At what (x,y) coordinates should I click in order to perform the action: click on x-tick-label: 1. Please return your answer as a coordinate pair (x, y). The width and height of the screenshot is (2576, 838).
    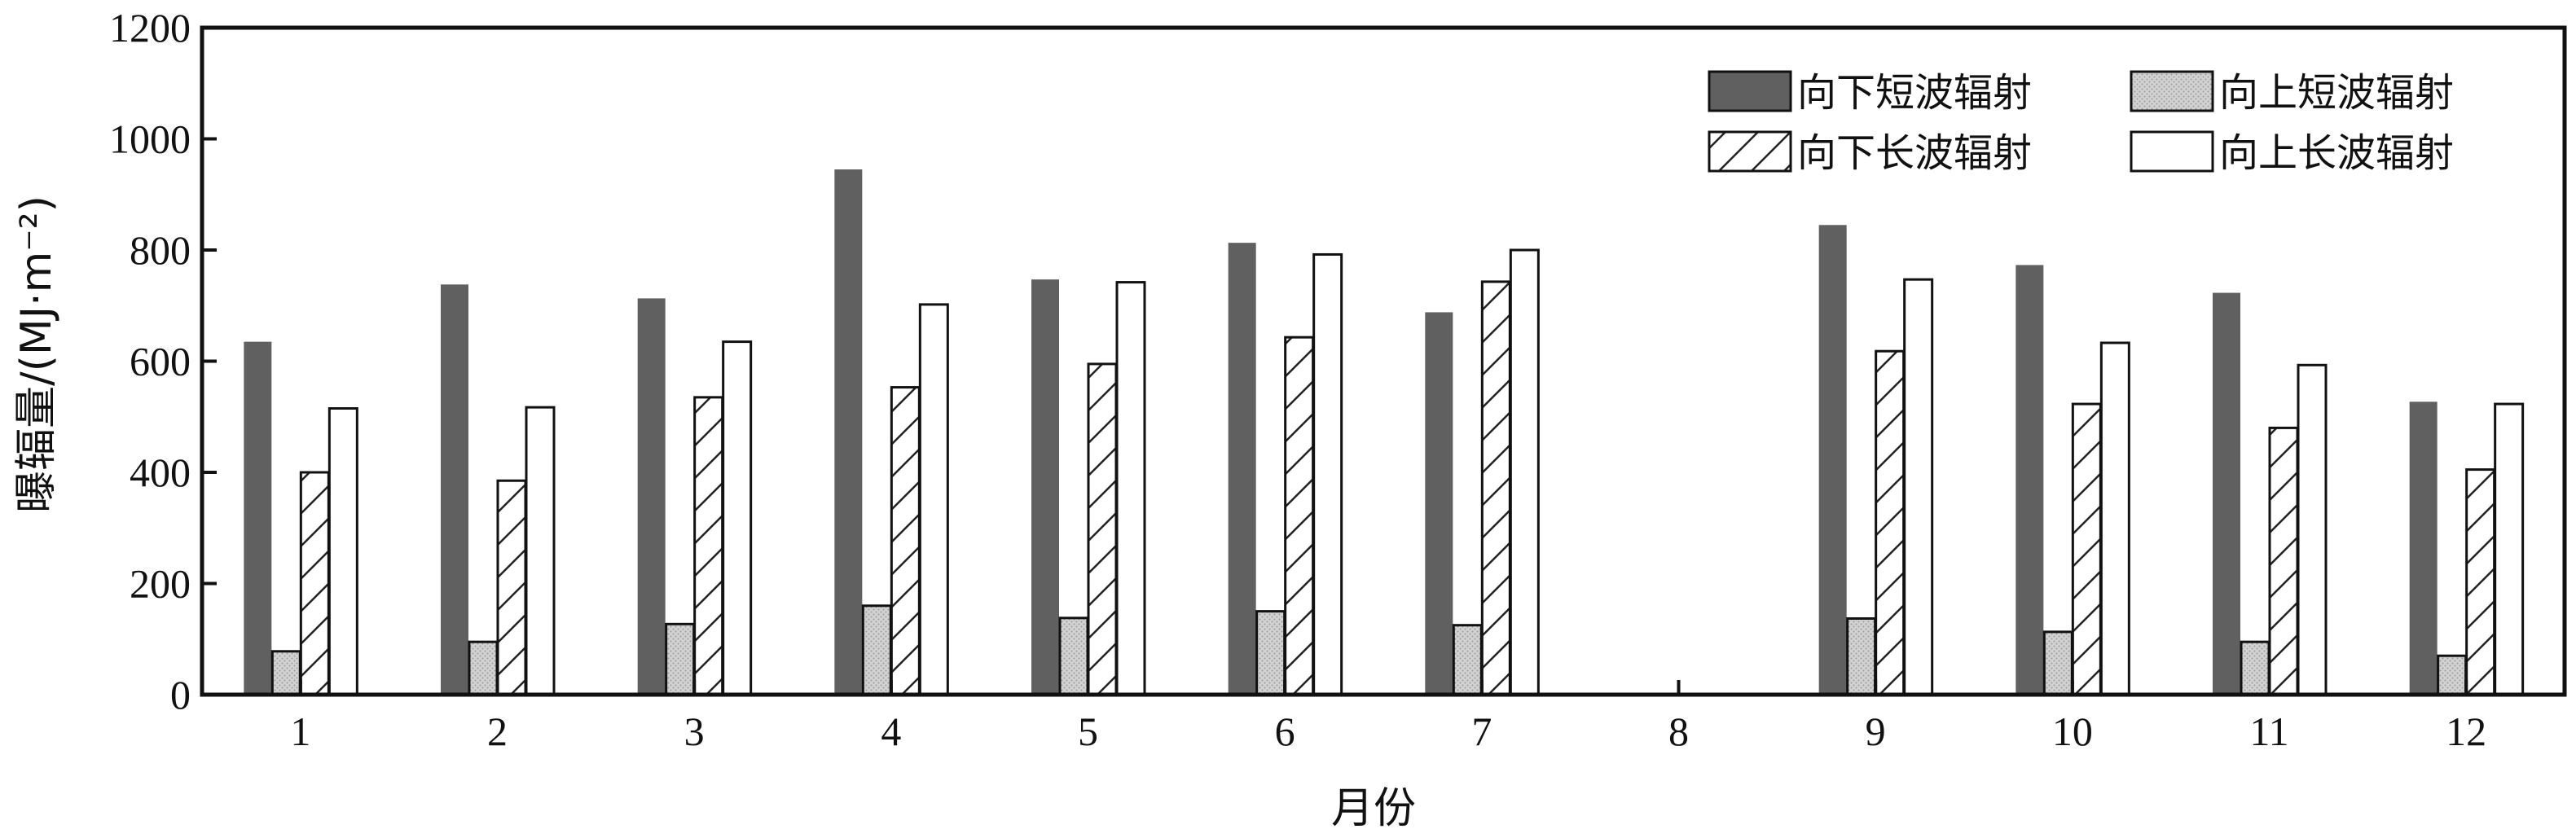
    Looking at the image, I should click on (300, 731).